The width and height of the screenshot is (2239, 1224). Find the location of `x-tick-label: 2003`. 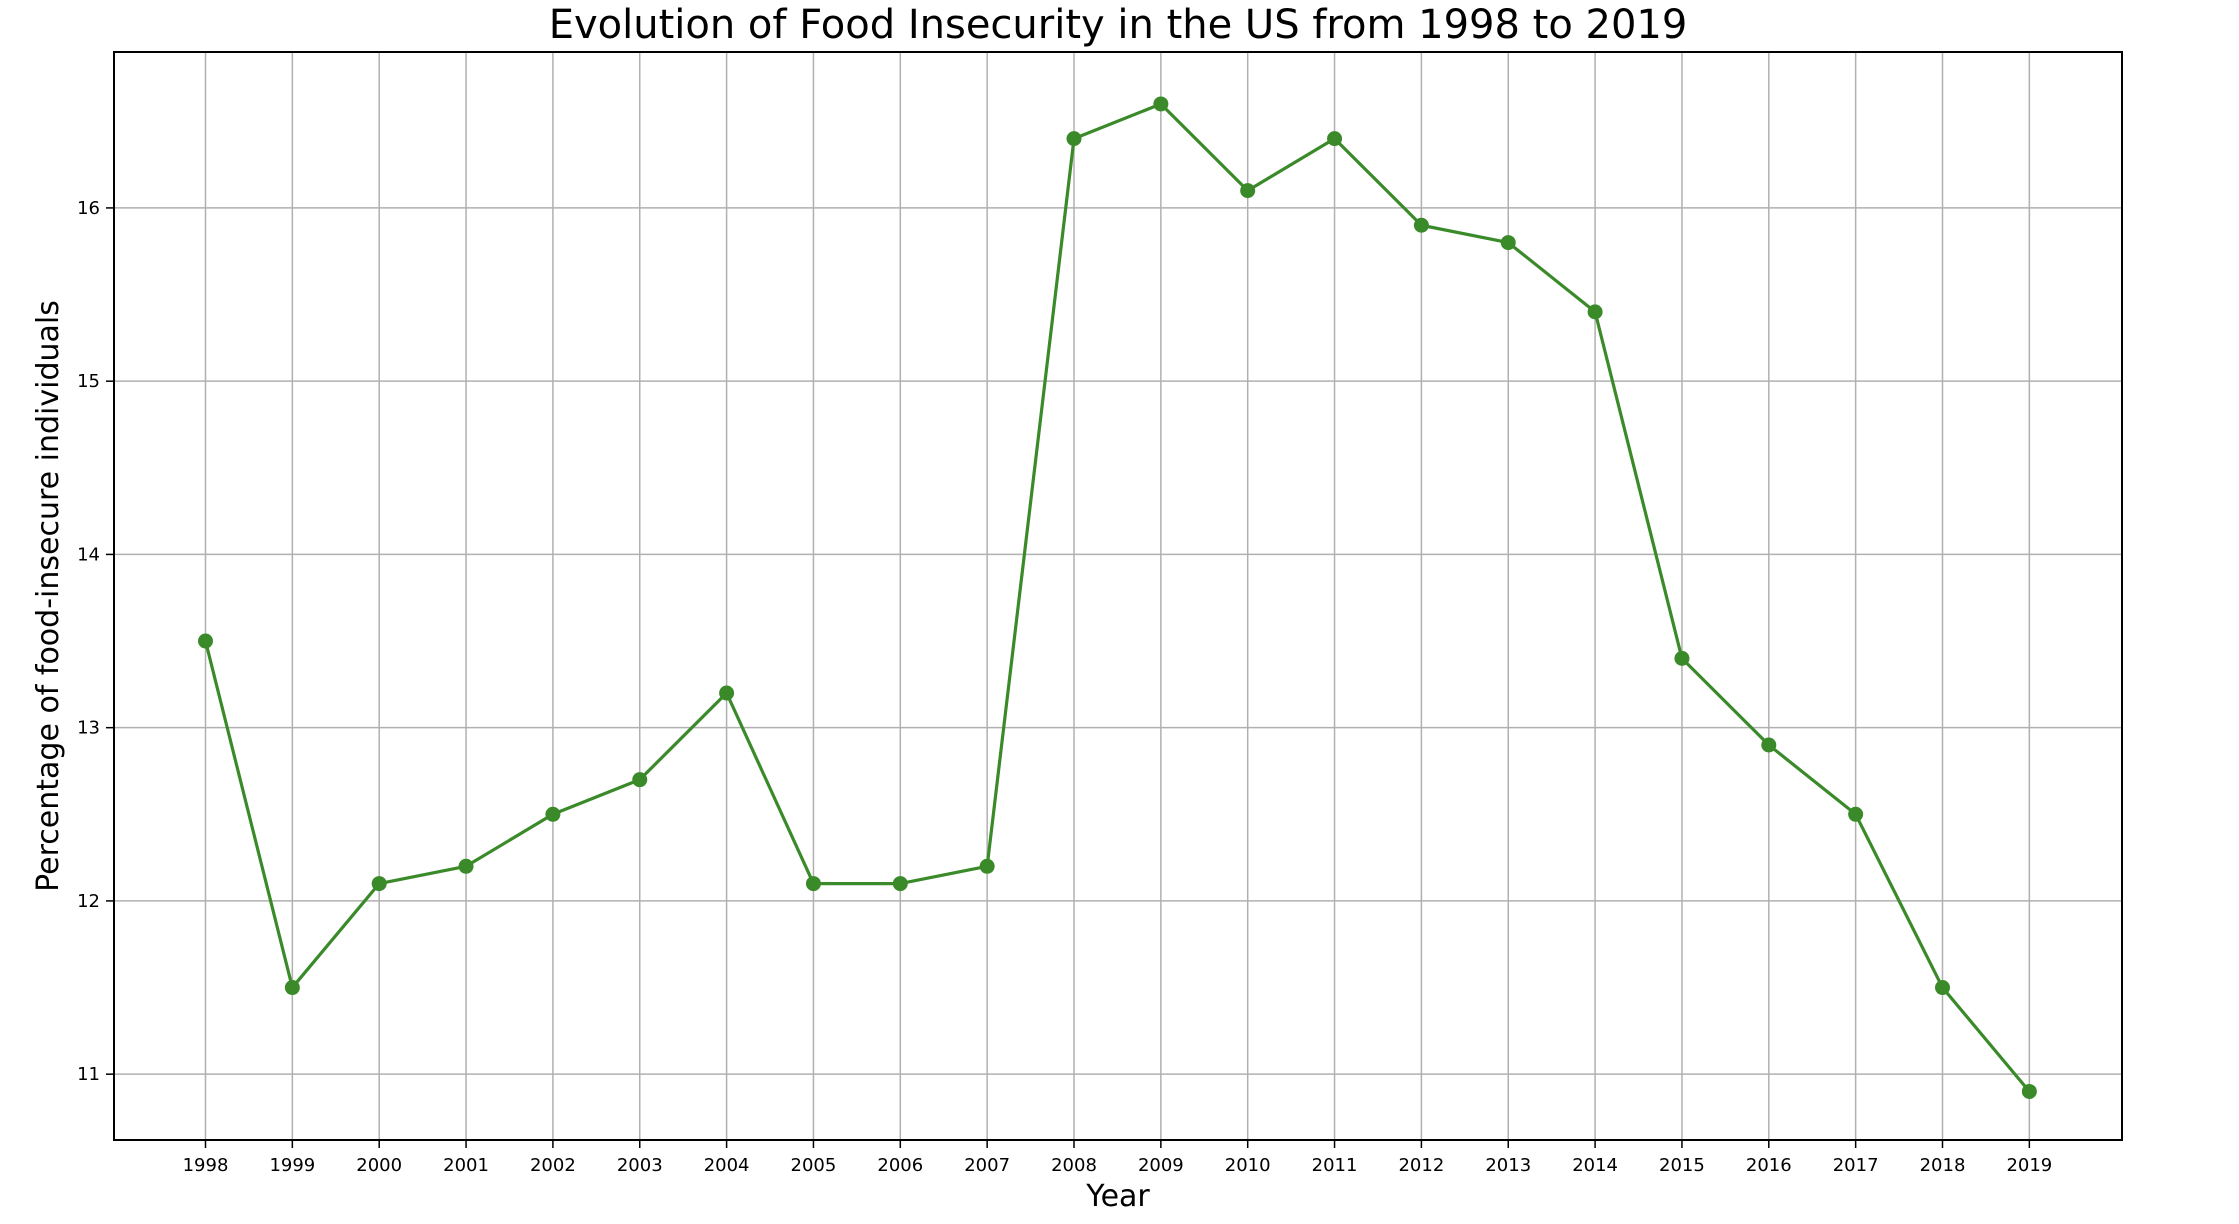

x-tick-label: 2003 is located at coordinates (640, 1165).